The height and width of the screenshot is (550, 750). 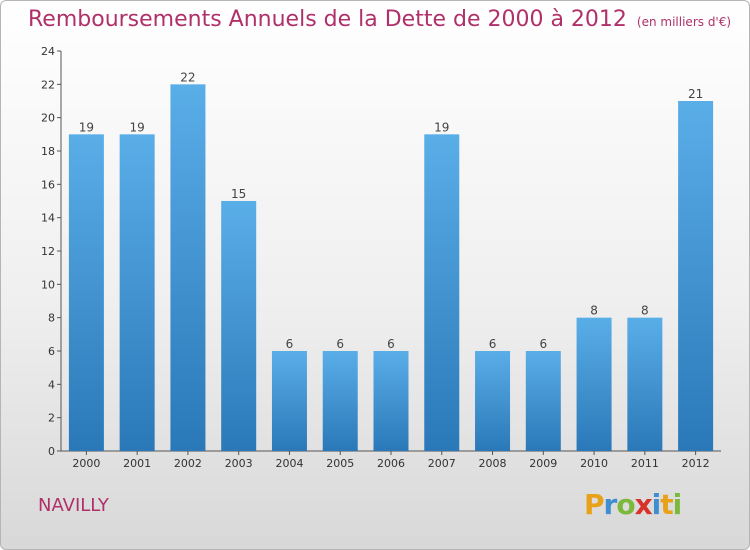 What do you see at coordinates (633, 504) in the screenshot?
I see `proxiti-logo: Proxiti` at bounding box center [633, 504].